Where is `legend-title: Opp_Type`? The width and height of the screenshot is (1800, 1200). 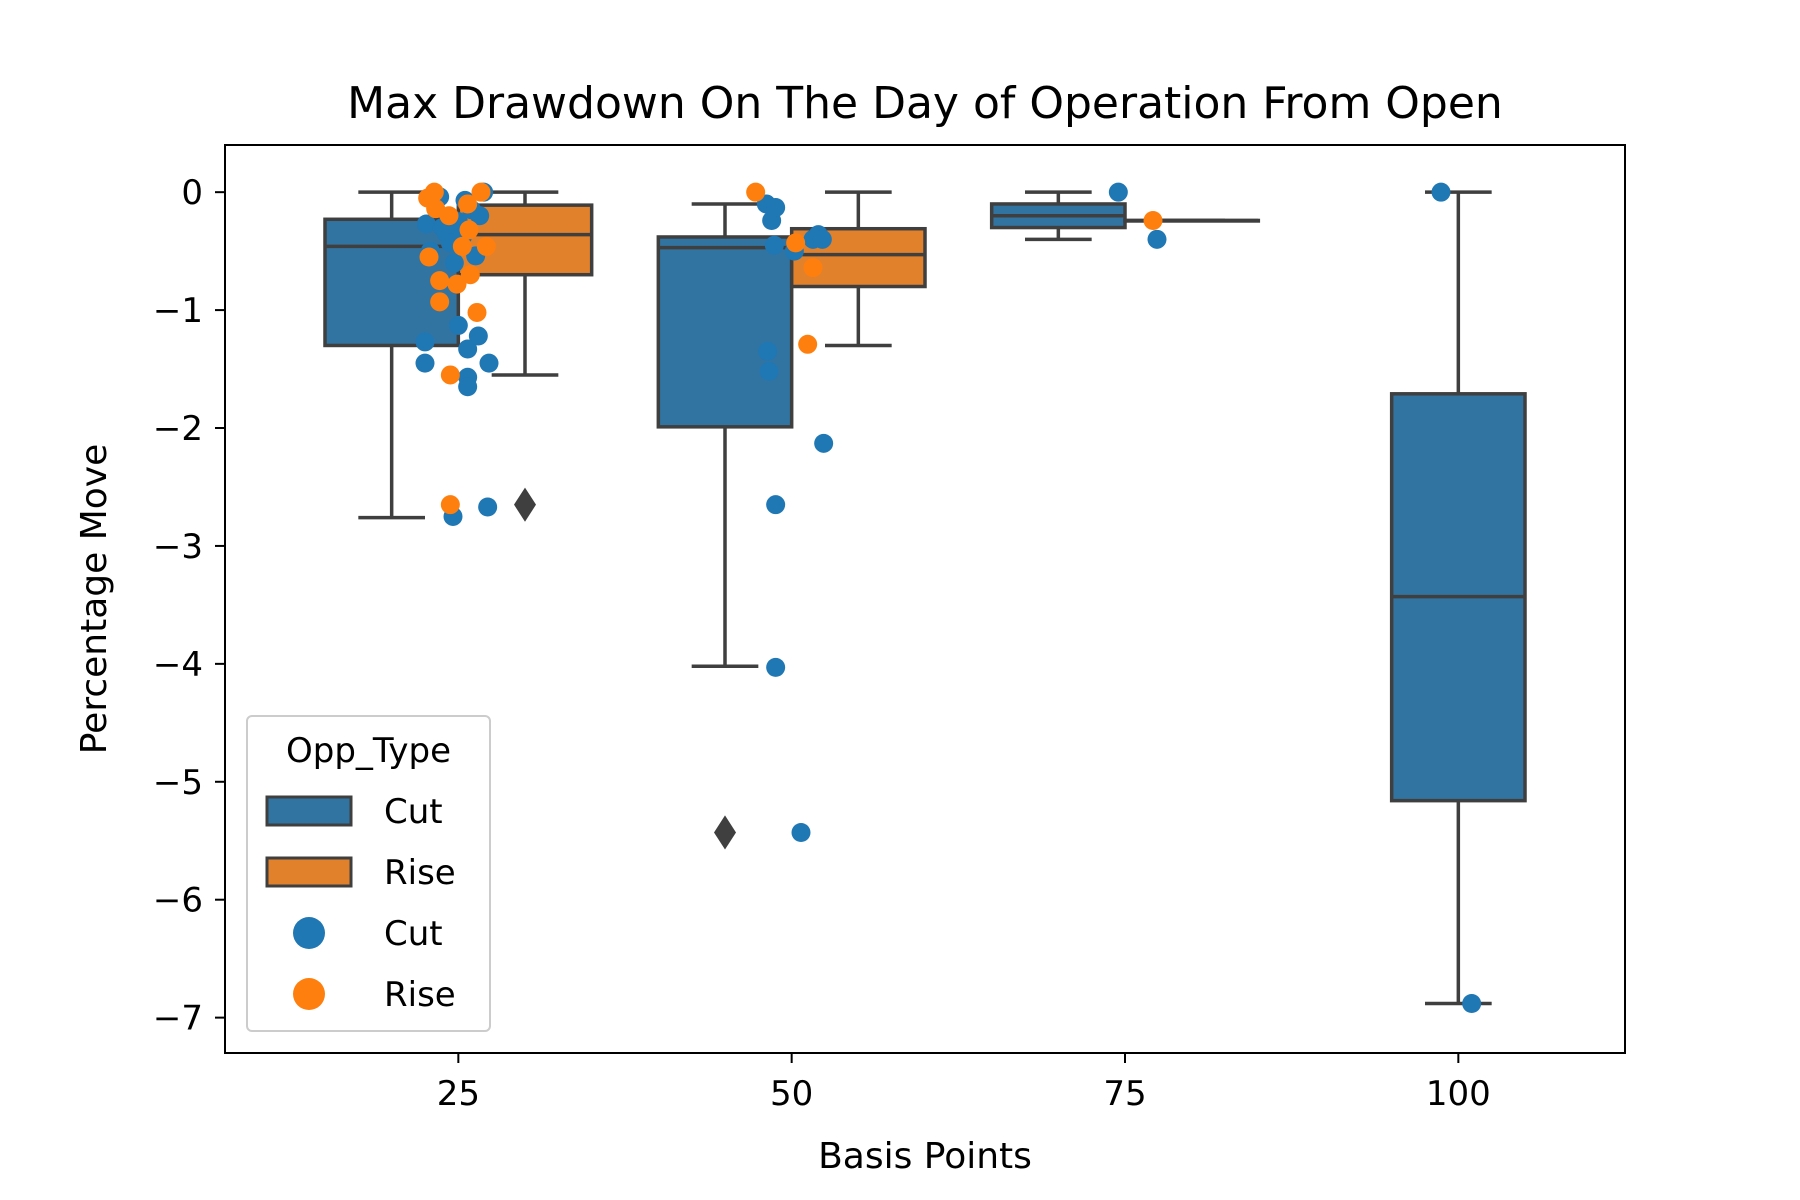
legend-title: Opp_Type is located at coordinates (368, 751).